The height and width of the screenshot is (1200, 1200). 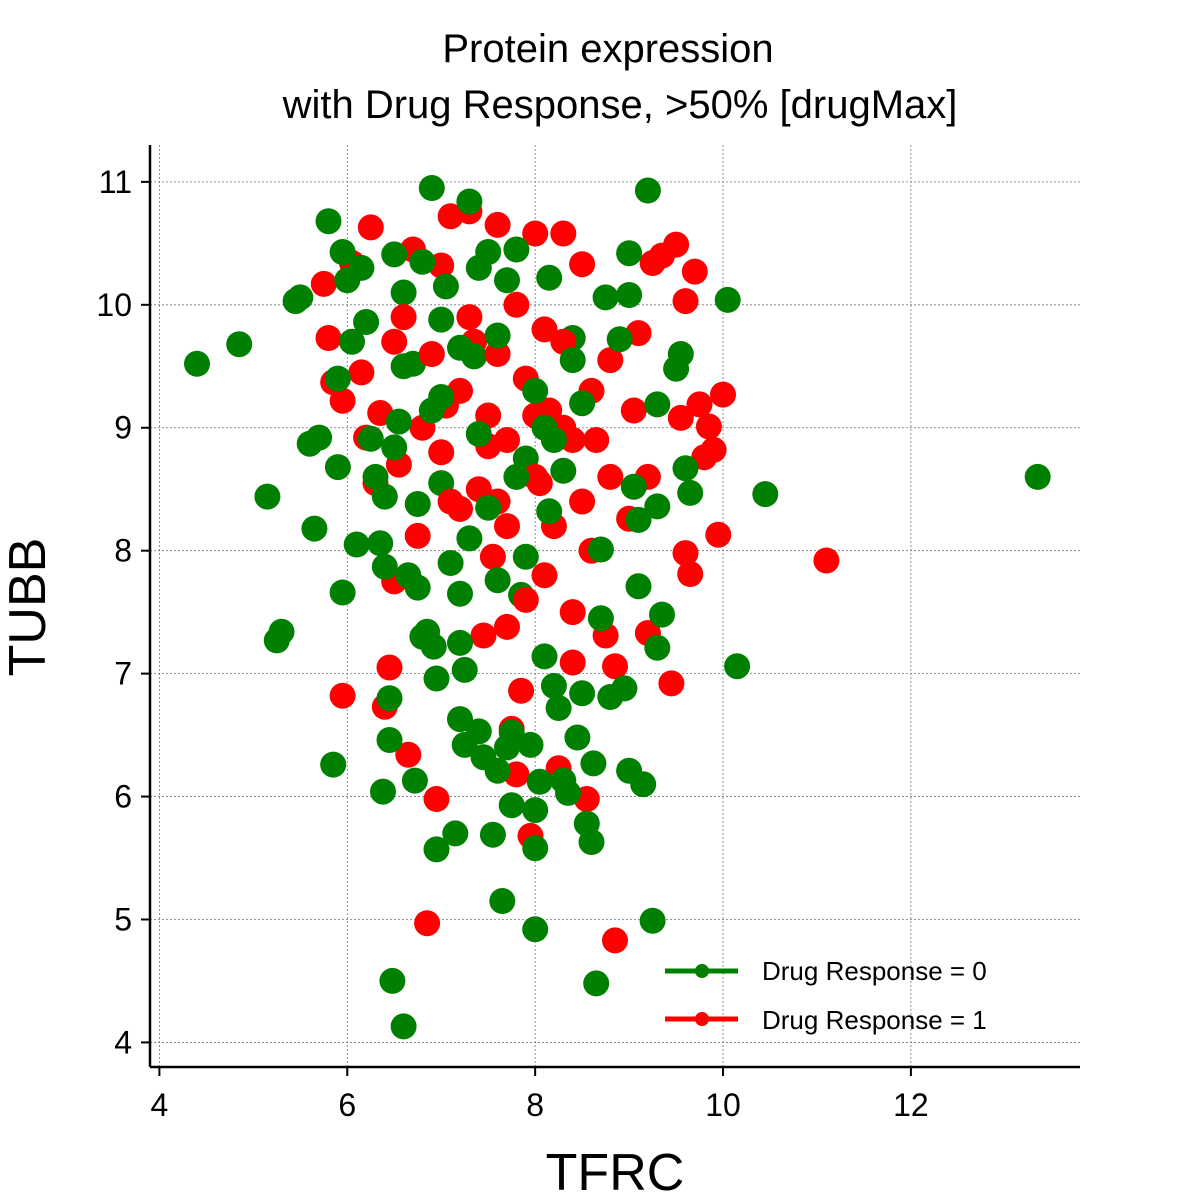 I want to click on x-ticks: 4 6 8 10 12, so click(x=539, y=1095).